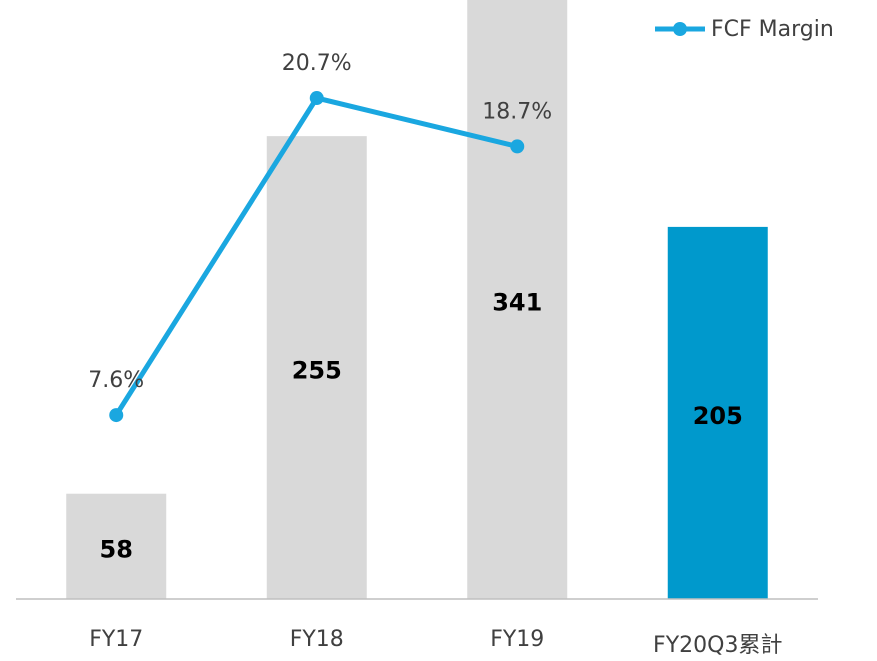 The height and width of the screenshot is (661, 877). I want to click on bar-value-label: 58, so click(116, 549).